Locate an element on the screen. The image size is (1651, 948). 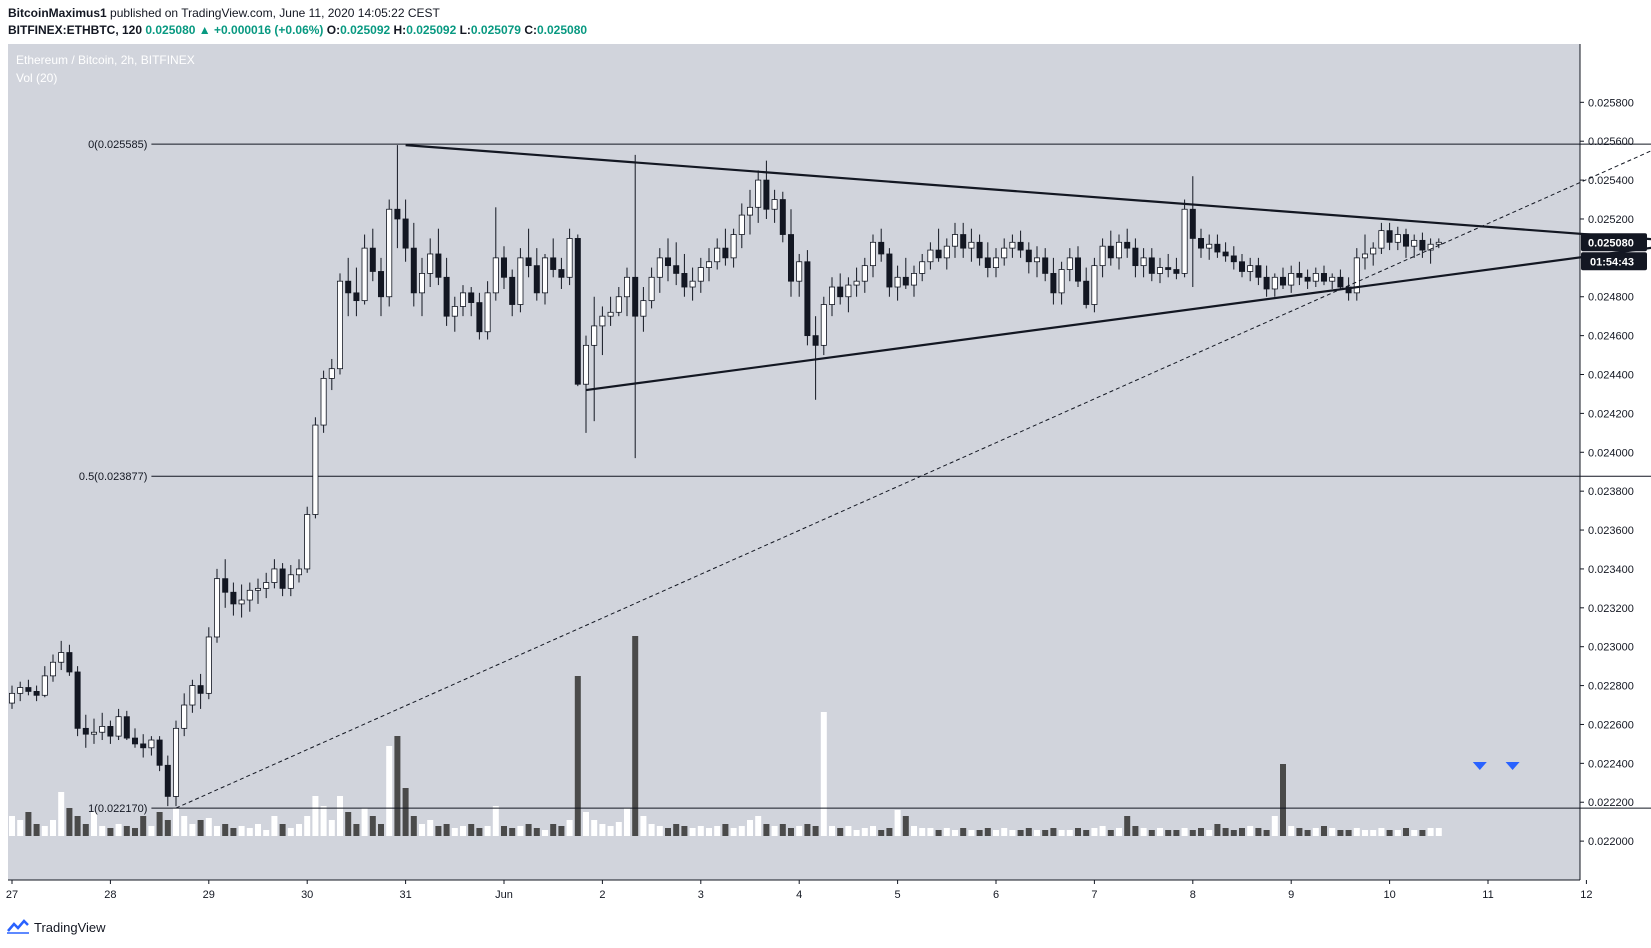
high-value: 0.025092 is located at coordinates (431, 30).